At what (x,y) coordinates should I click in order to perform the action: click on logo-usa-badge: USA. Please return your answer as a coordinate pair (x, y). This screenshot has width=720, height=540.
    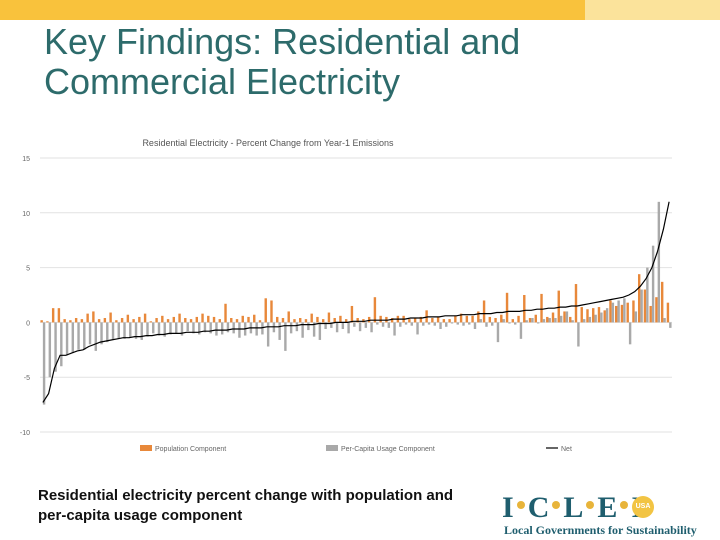
    Looking at the image, I should click on (643, 507).